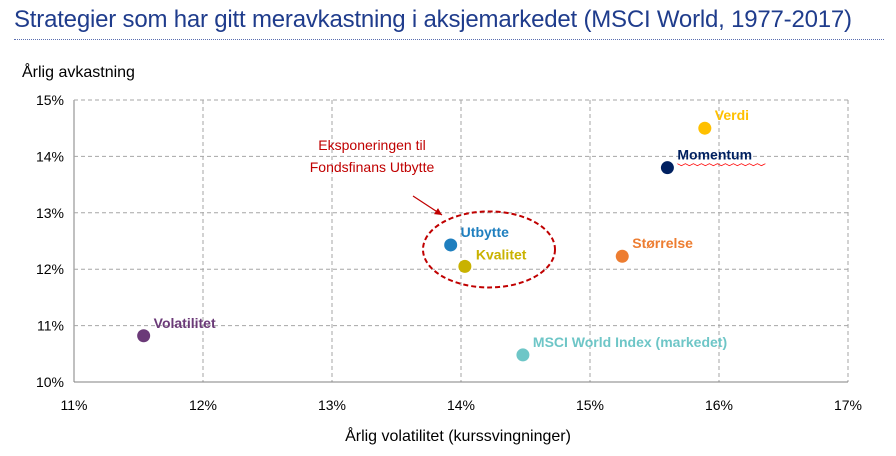 This screenshot has width=896, height=456. Describe the element at coordinates (74, 405) in the screenshot. I see `x-tick-label: 11%` at that location.